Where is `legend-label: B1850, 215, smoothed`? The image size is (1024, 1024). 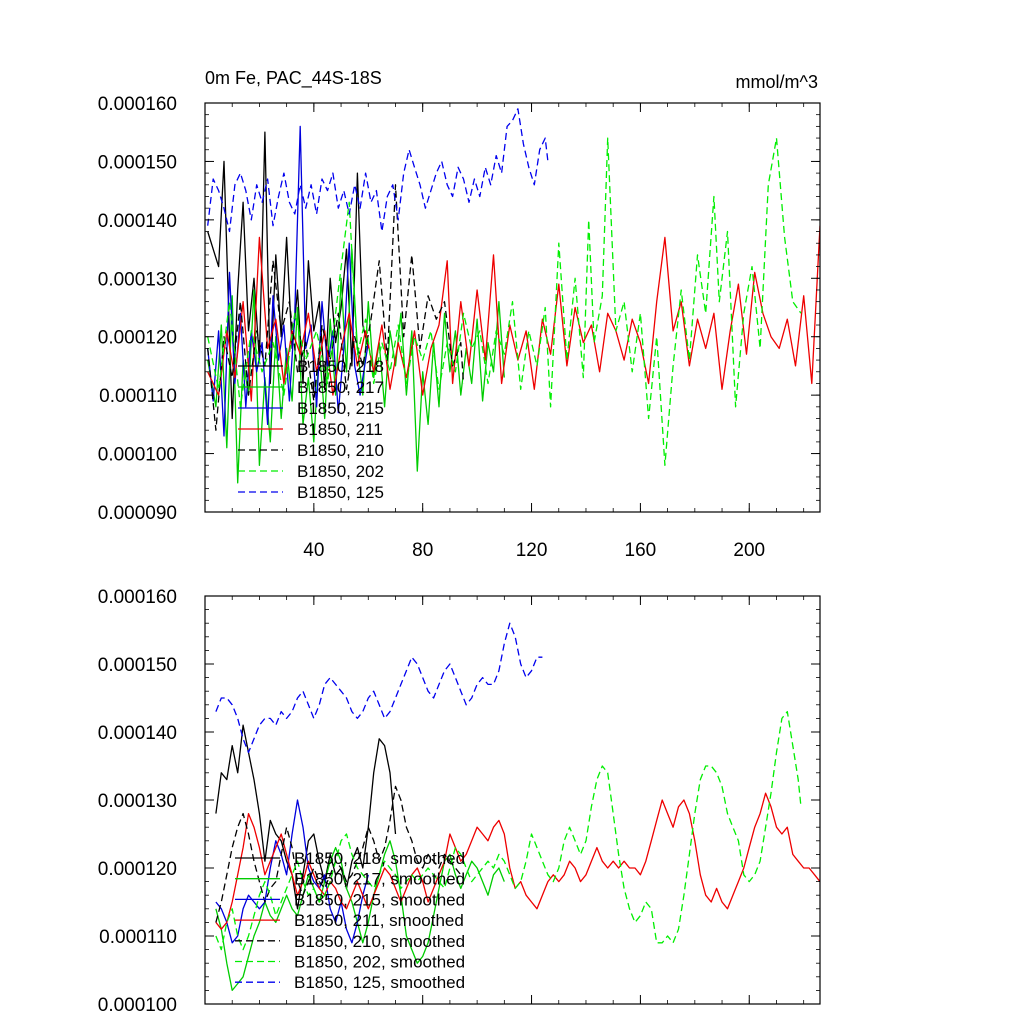
legend-label: B1850, 215, smoothed is located at coordinates (379, 899).